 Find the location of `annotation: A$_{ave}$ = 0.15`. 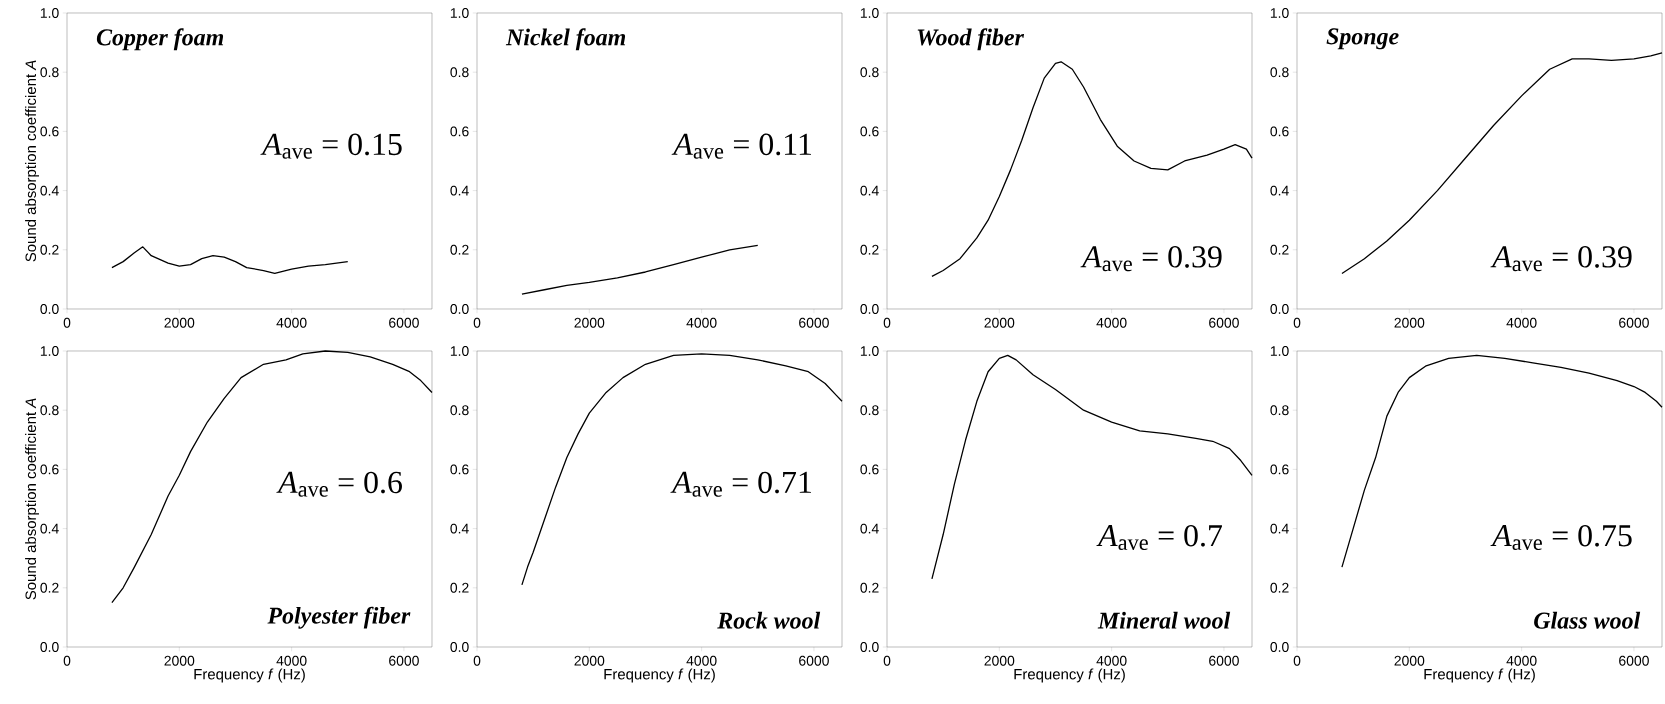

annotation: A$_{ave}$ = 0.15 is located at coordinates (331, 146).